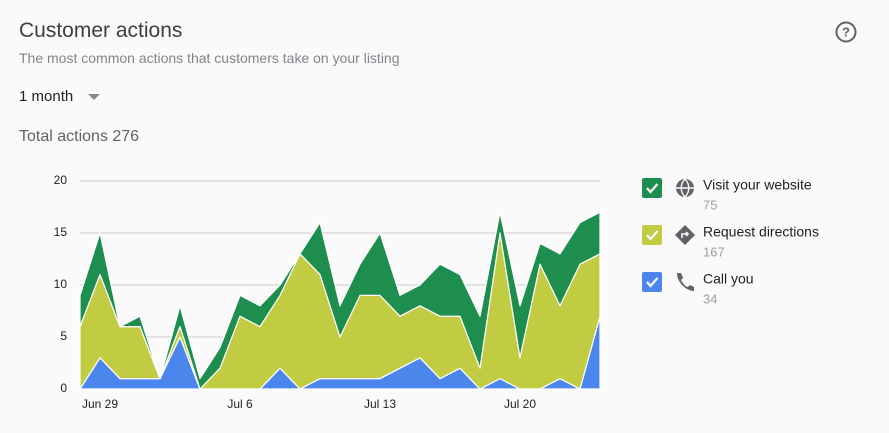 Image resolution: width=889 pixels, height=433 pixels. What do you see at coordinates (79, 136) in the screenshot?
I see `total-actions: Total actions 276` at bounding box center [79, 136].